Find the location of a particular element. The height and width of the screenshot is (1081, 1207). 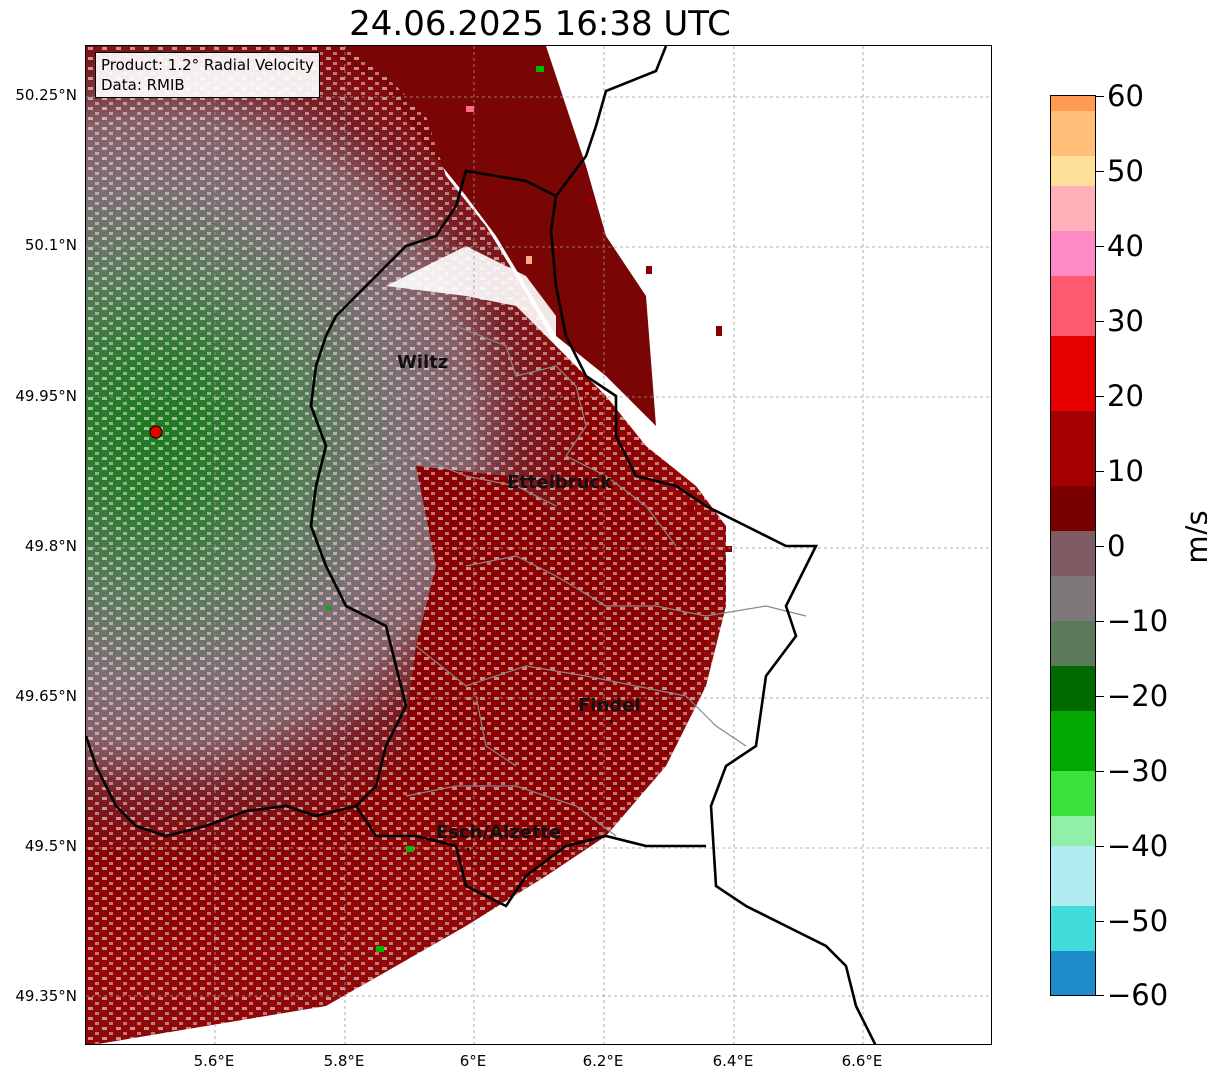

colorbar is located at coordinates (1073, 545).